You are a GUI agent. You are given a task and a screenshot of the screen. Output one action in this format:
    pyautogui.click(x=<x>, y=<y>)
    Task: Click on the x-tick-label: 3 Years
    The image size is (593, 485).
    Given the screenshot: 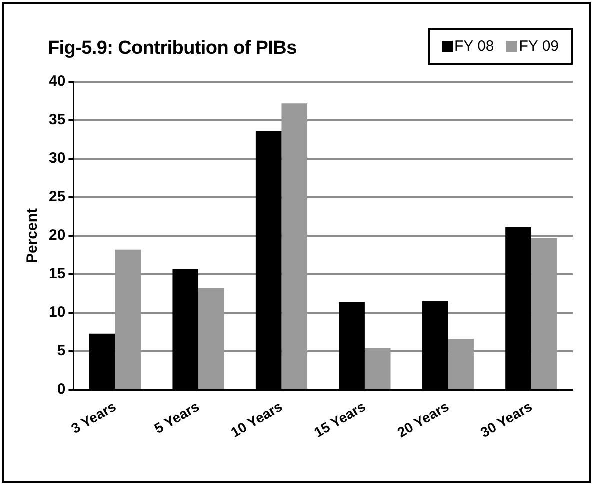 What is the action you would take?
    pyautogui.click(x=93, y=417)
    